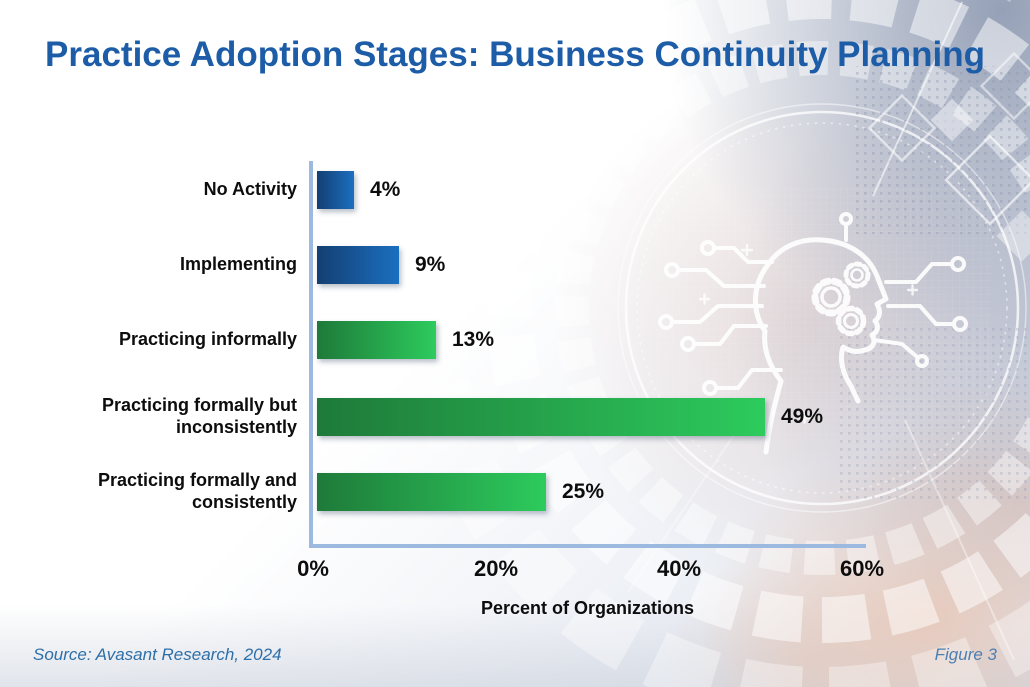 This screenshot has height=687, width=1030. Describe the element at coordinates (250, 189) in the screenshot. I see `category-label: No Activity` at that location.